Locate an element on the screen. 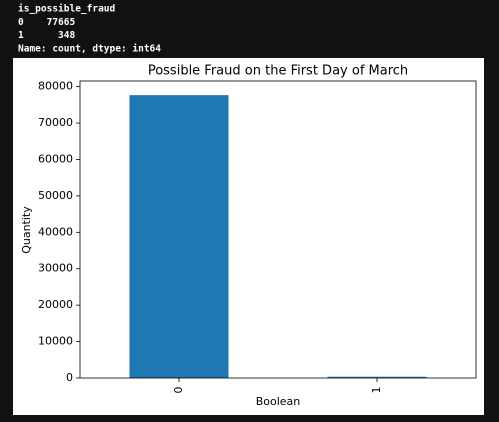  y-tick-label: 80000 is located at coordinates (55, 86).